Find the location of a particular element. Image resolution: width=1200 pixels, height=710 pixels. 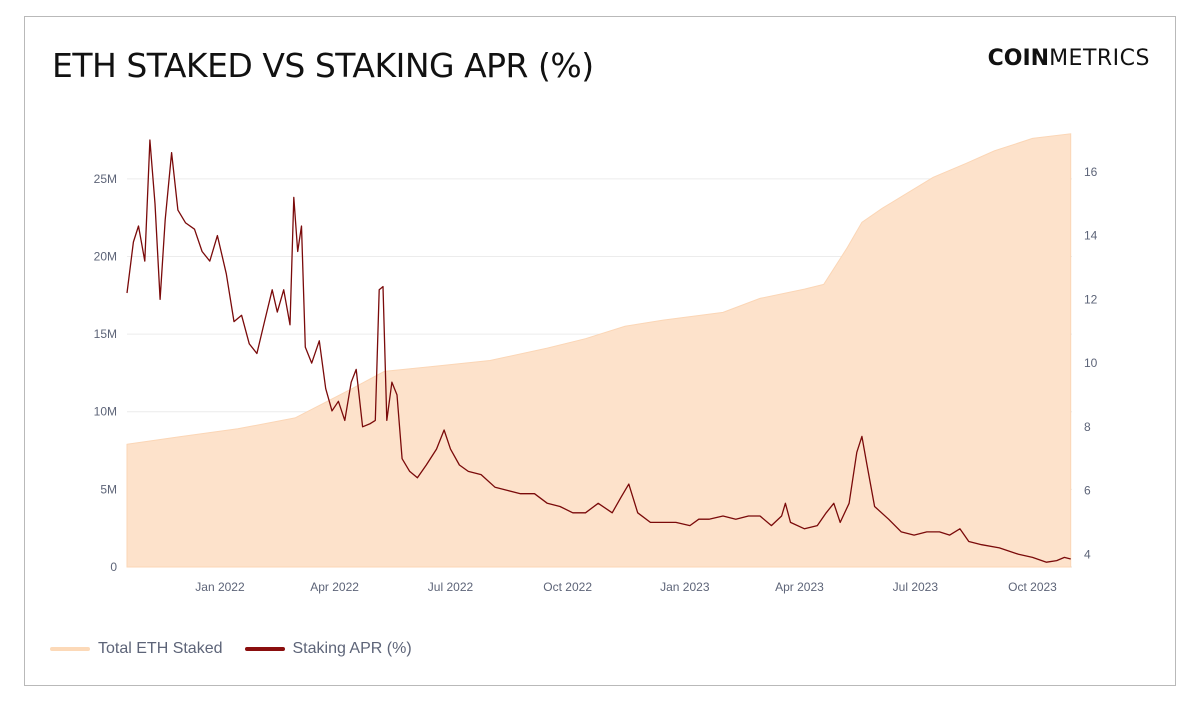

brand-logo-bold: COIN is located at coordinates (1018, 58).